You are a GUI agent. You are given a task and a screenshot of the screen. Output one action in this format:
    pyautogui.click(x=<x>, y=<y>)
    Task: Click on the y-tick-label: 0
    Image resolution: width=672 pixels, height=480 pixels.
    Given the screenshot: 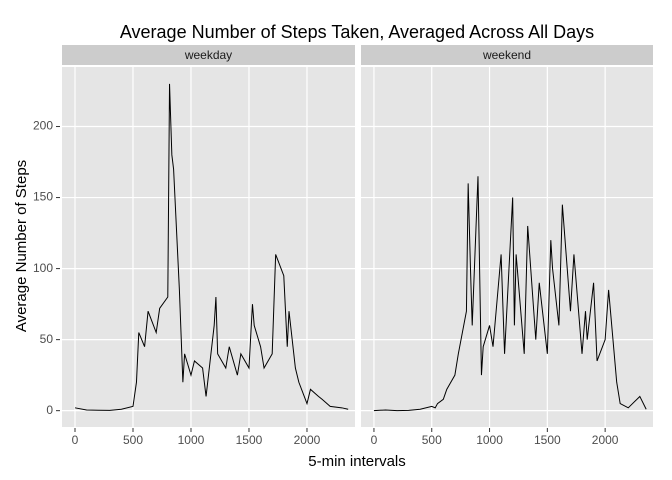 What is the action you would take?
    pyautogui.click(x=49, y=410)
    